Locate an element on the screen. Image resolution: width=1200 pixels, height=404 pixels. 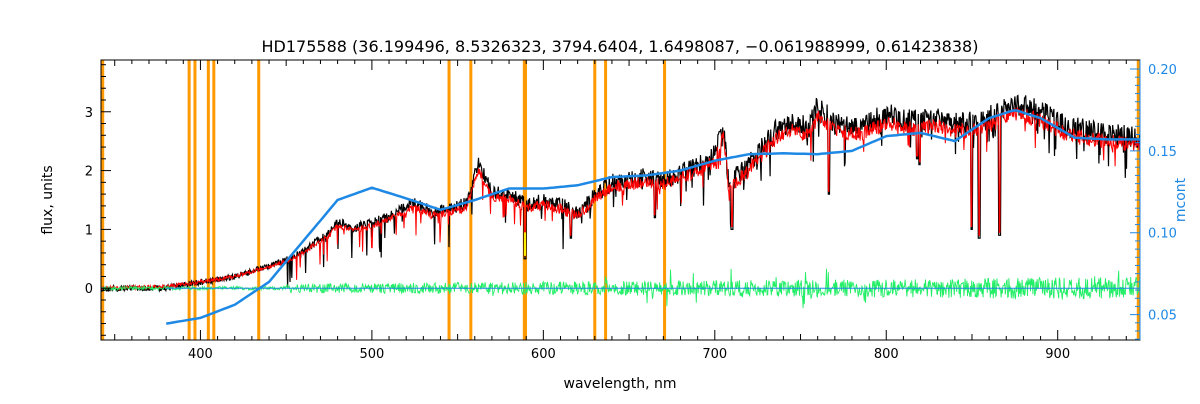
y-tick-label: 2 is located at coordinates (89, 172).